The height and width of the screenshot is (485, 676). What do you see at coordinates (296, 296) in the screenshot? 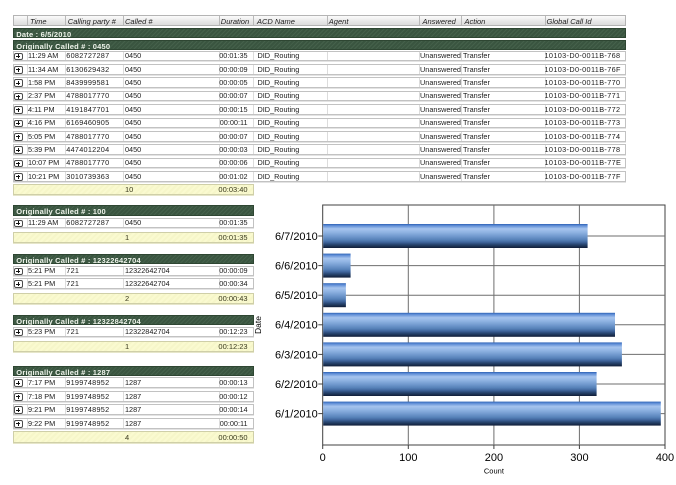
I see `svg-text: 6/5/2010` at bounding box center [296, 296].